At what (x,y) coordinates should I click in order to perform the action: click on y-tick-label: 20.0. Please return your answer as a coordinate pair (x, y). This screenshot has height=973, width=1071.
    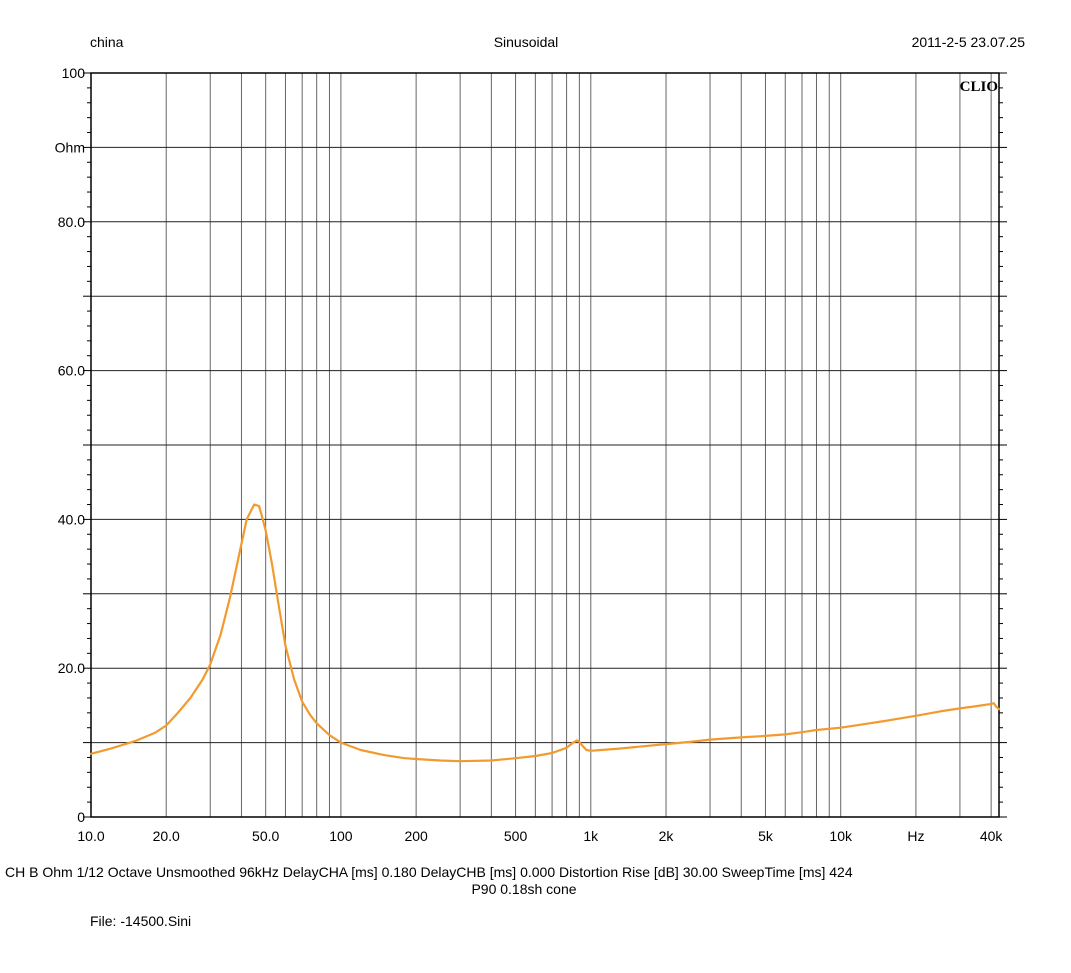
    Looking at the image, I should click on (71, 668).